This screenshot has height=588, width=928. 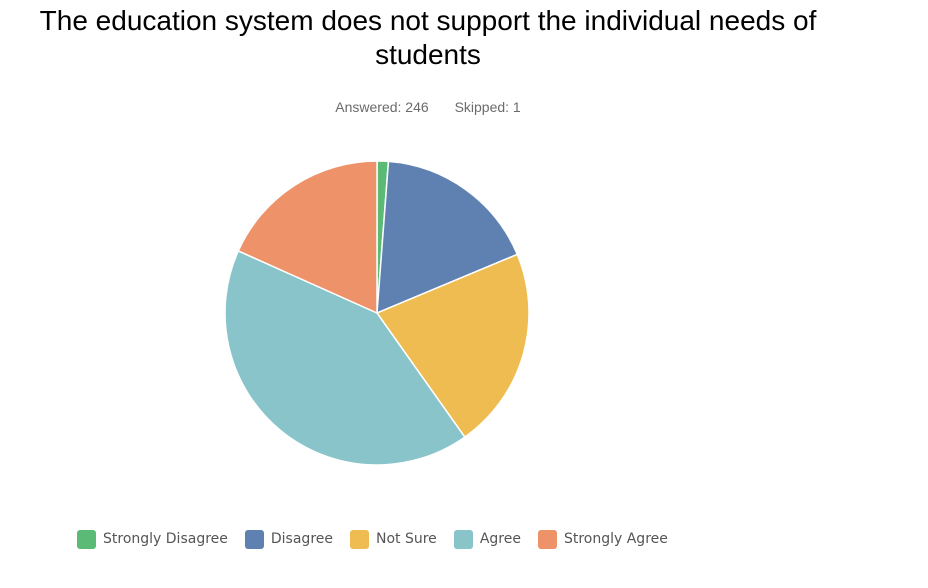 What do you see at coordinates (301, 539) in the screenshot?
I see `legend-label-disagree: Disagree` at bounding box center [301, 539].